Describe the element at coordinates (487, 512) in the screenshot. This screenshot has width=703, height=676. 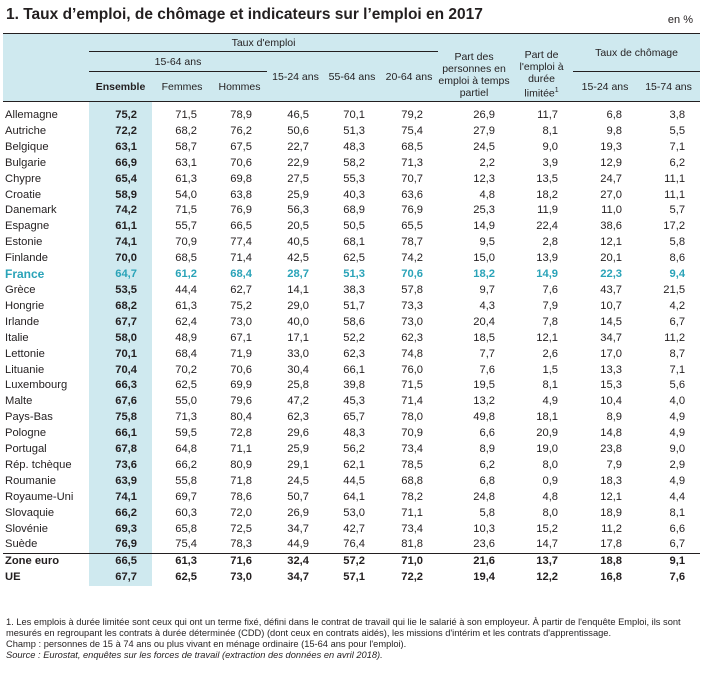
I see `value-cell: 5,8` at that location.